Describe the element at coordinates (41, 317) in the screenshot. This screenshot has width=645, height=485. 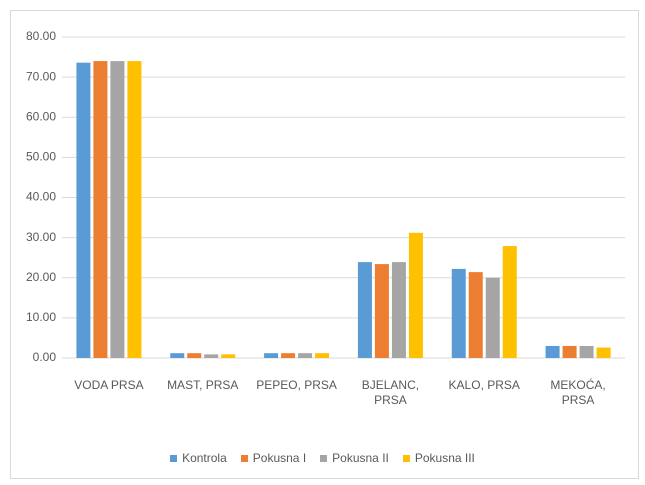
I see `y-tick-label: 10.00` at that location.